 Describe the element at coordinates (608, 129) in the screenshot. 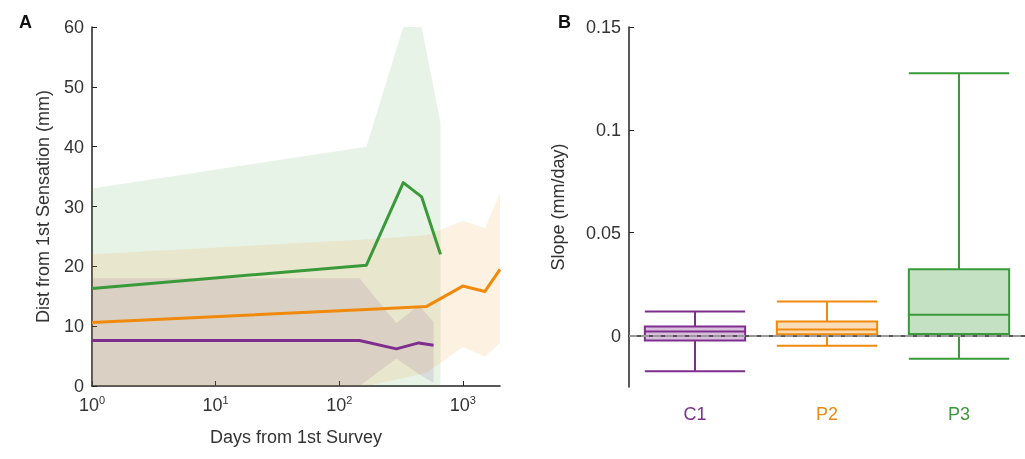

I see `y-tick-label: 0.1` at that location.